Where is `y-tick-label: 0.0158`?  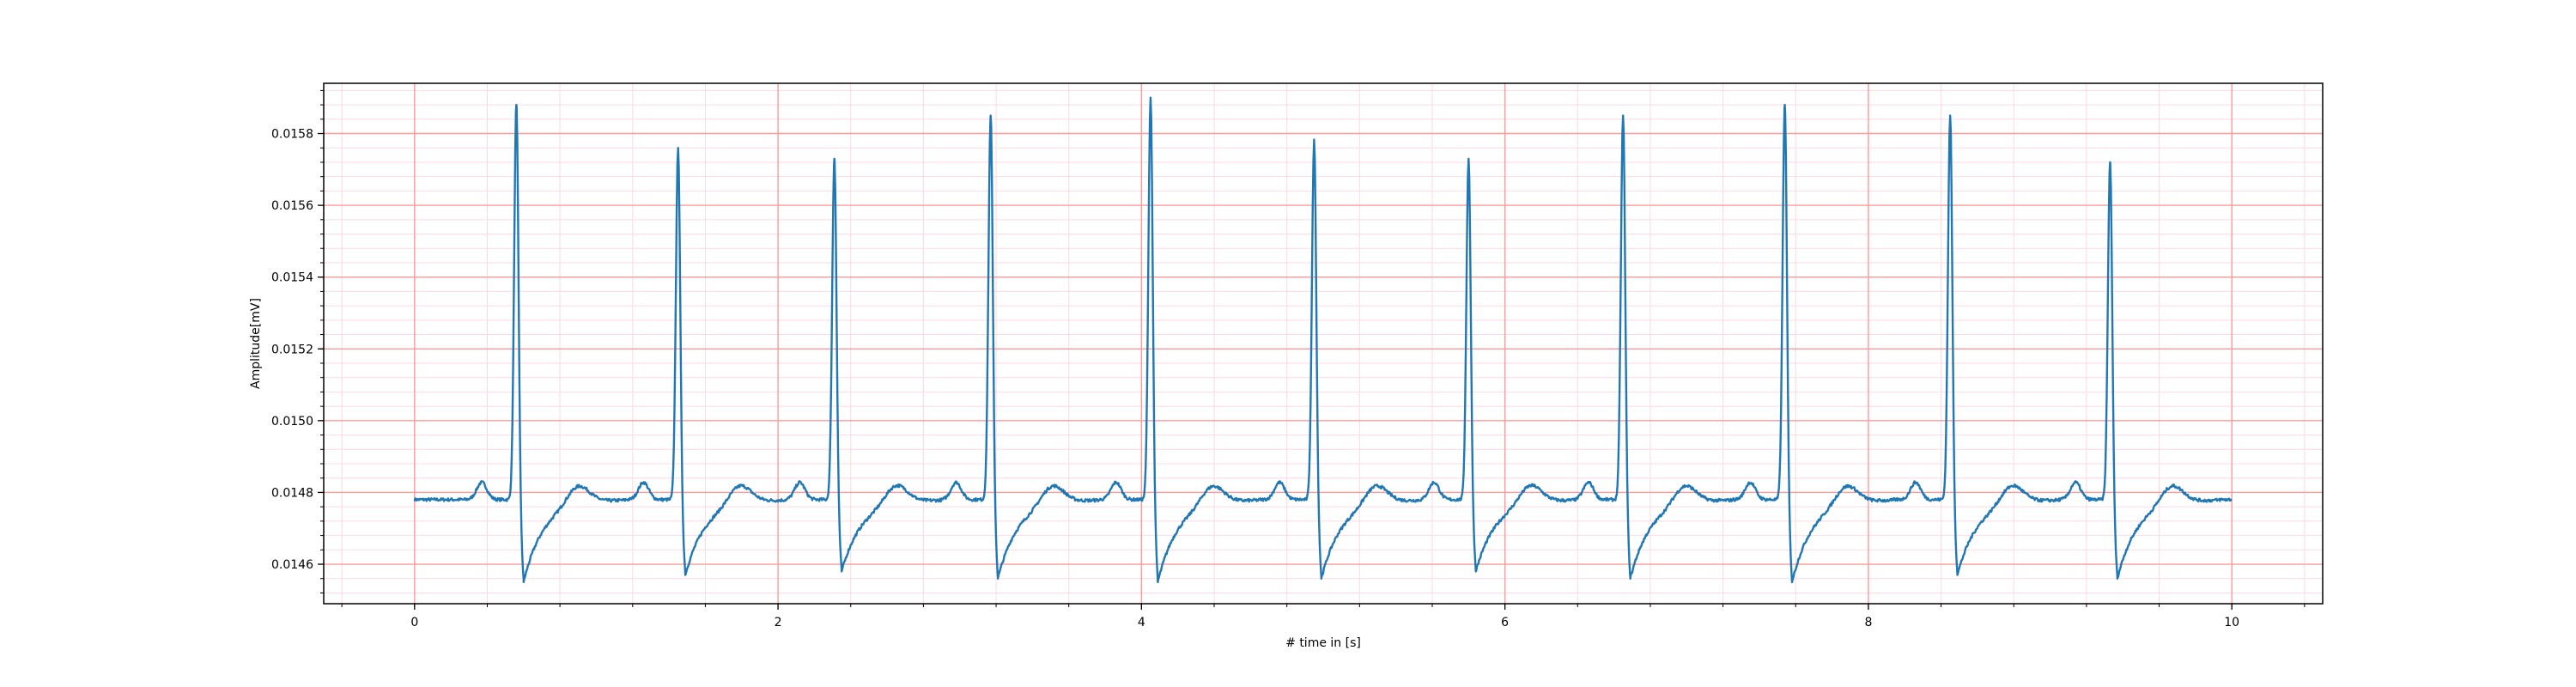 y-tick-label: 0.0158 is located at coordinates (292, 135).